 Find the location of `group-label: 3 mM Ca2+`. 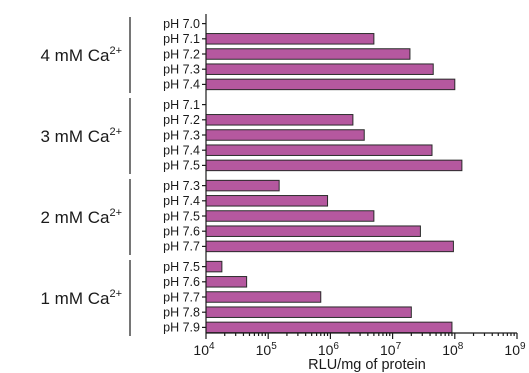

group-label: 3 mM Ca2+ is located at coordinates (81, 136).